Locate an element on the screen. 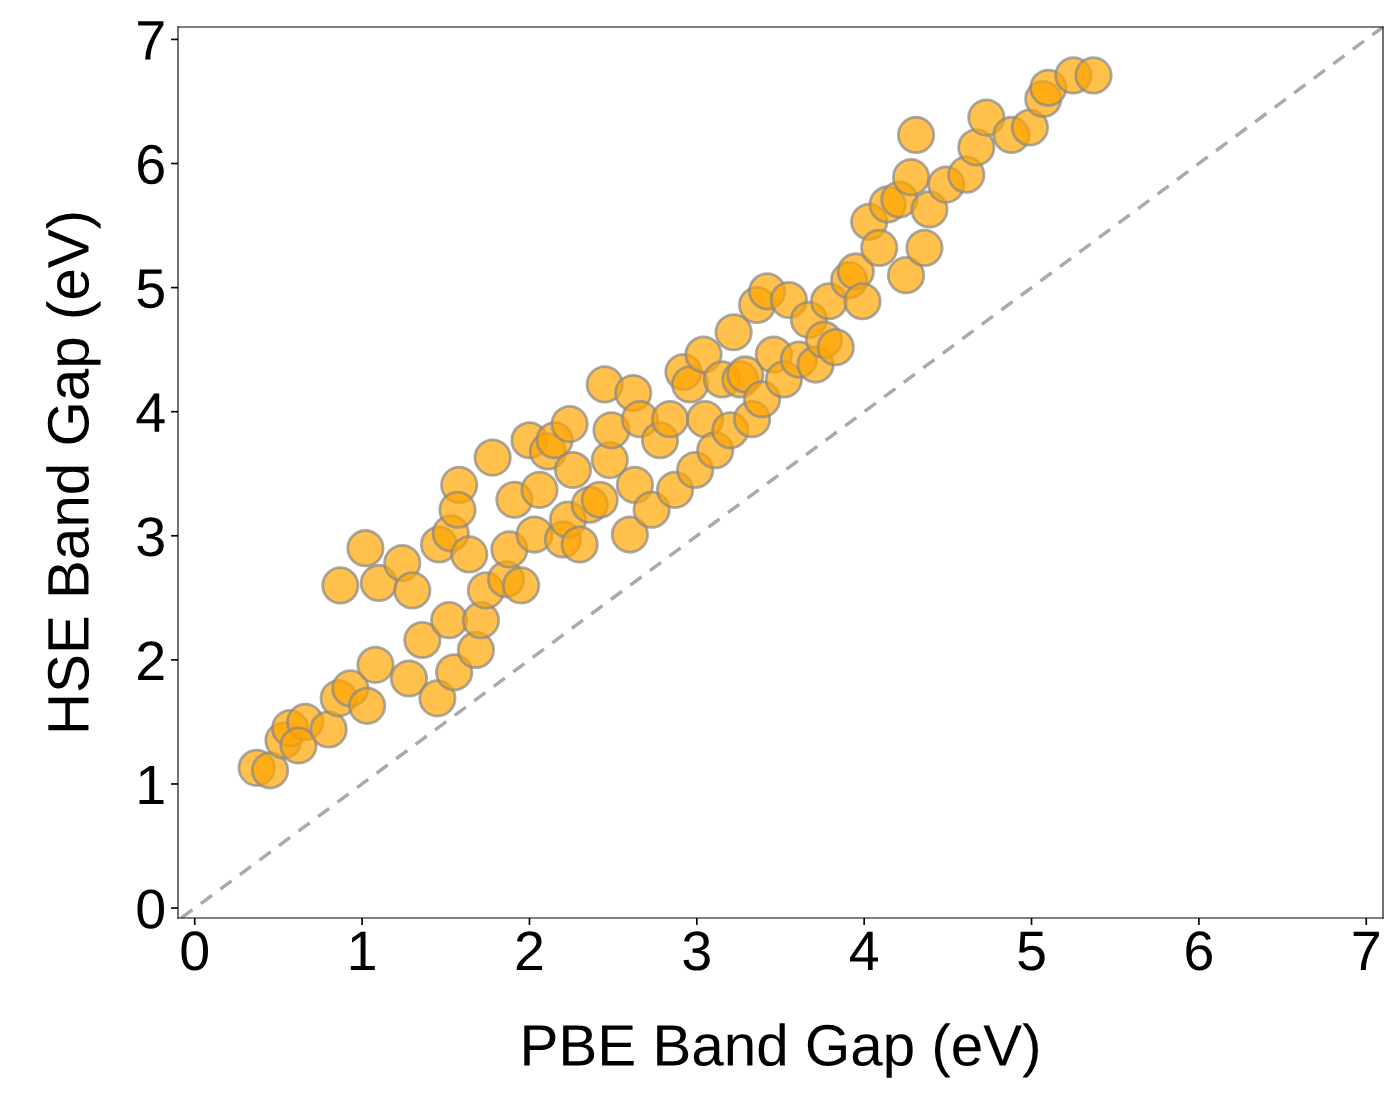  x-axis-title: PBE Band Gap (eV) is located at coordinates (781, 1050).